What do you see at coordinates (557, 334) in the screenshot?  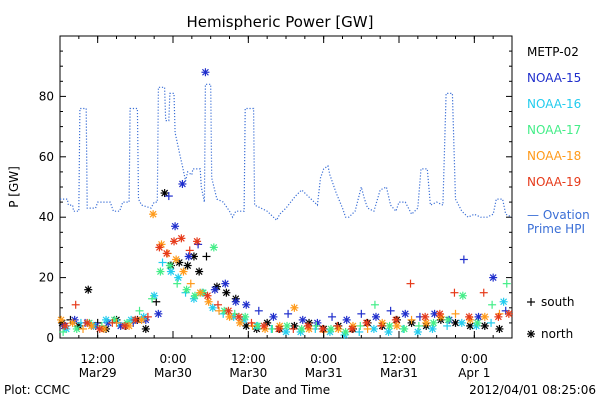 I see `legend-symbol-label-north: north` at bounding box center [557, 334].